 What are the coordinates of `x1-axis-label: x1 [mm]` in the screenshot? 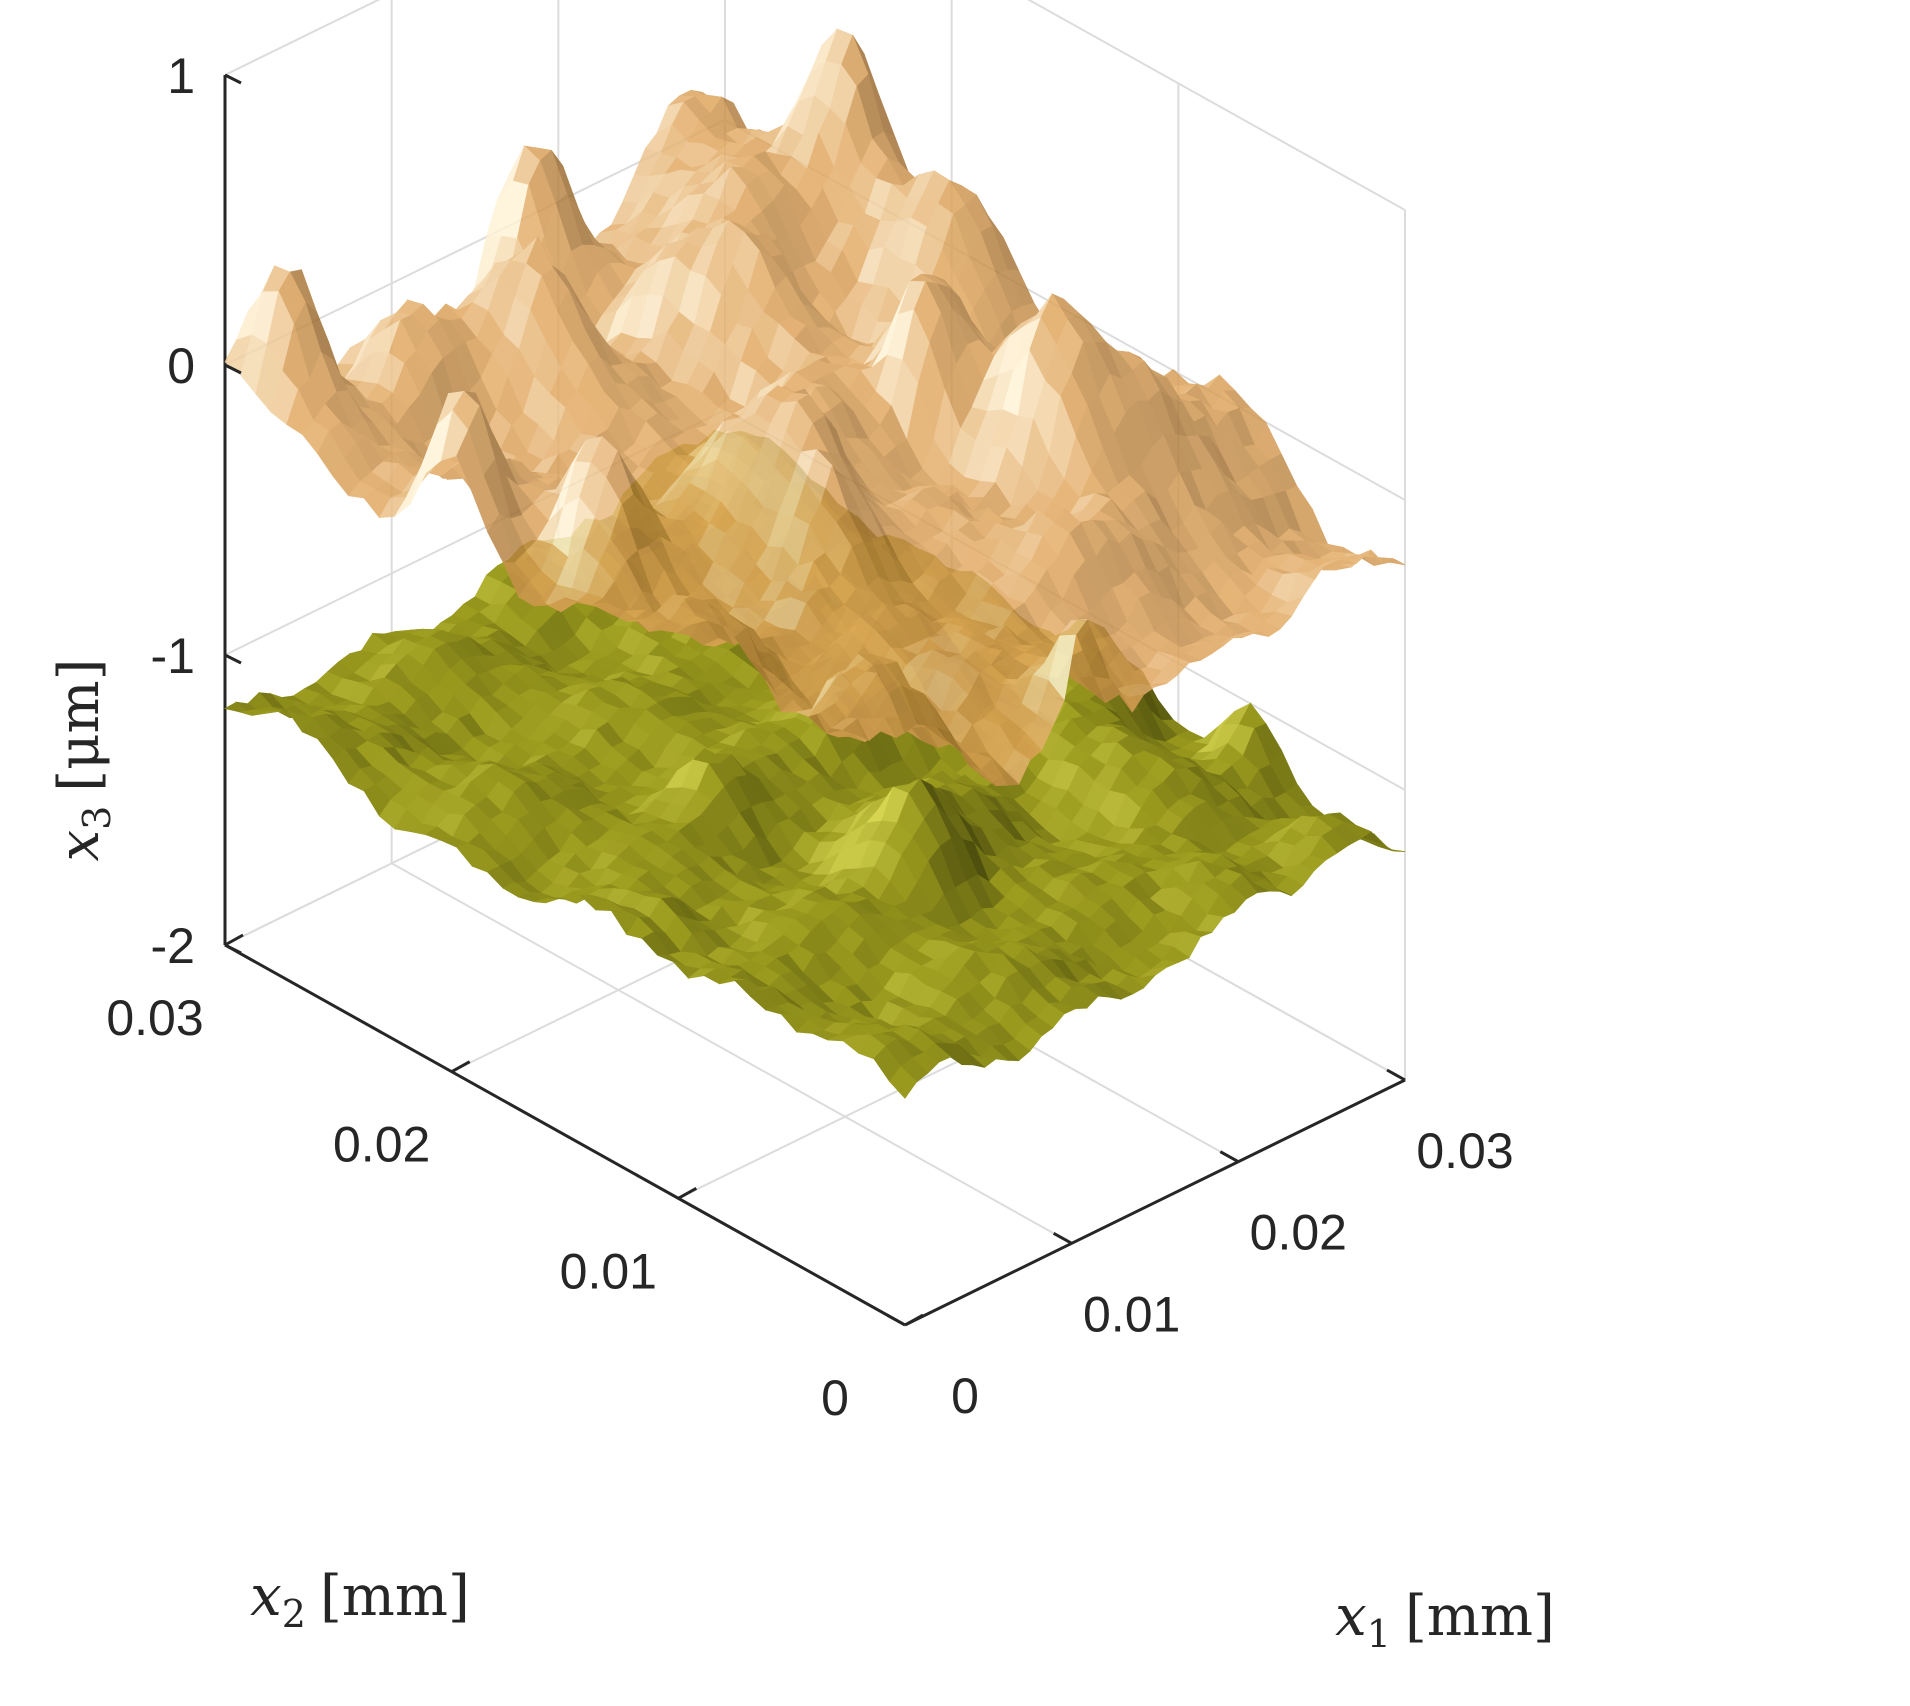 It's located at (1445, 1620).